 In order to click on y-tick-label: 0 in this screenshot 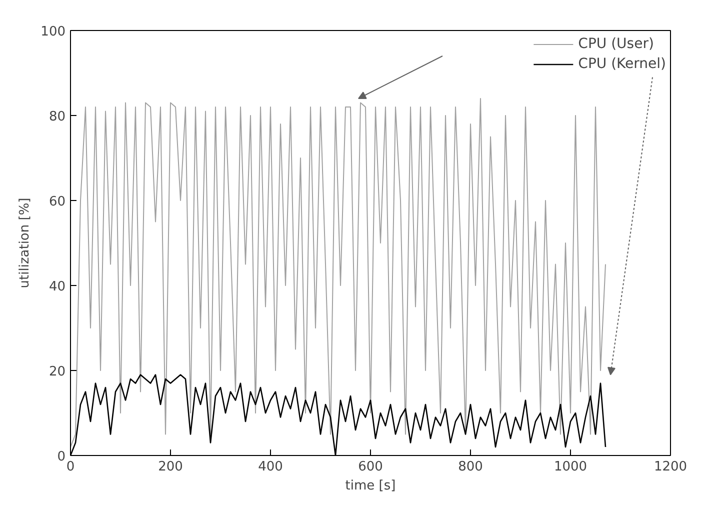, I will do `click(61, 457)`.